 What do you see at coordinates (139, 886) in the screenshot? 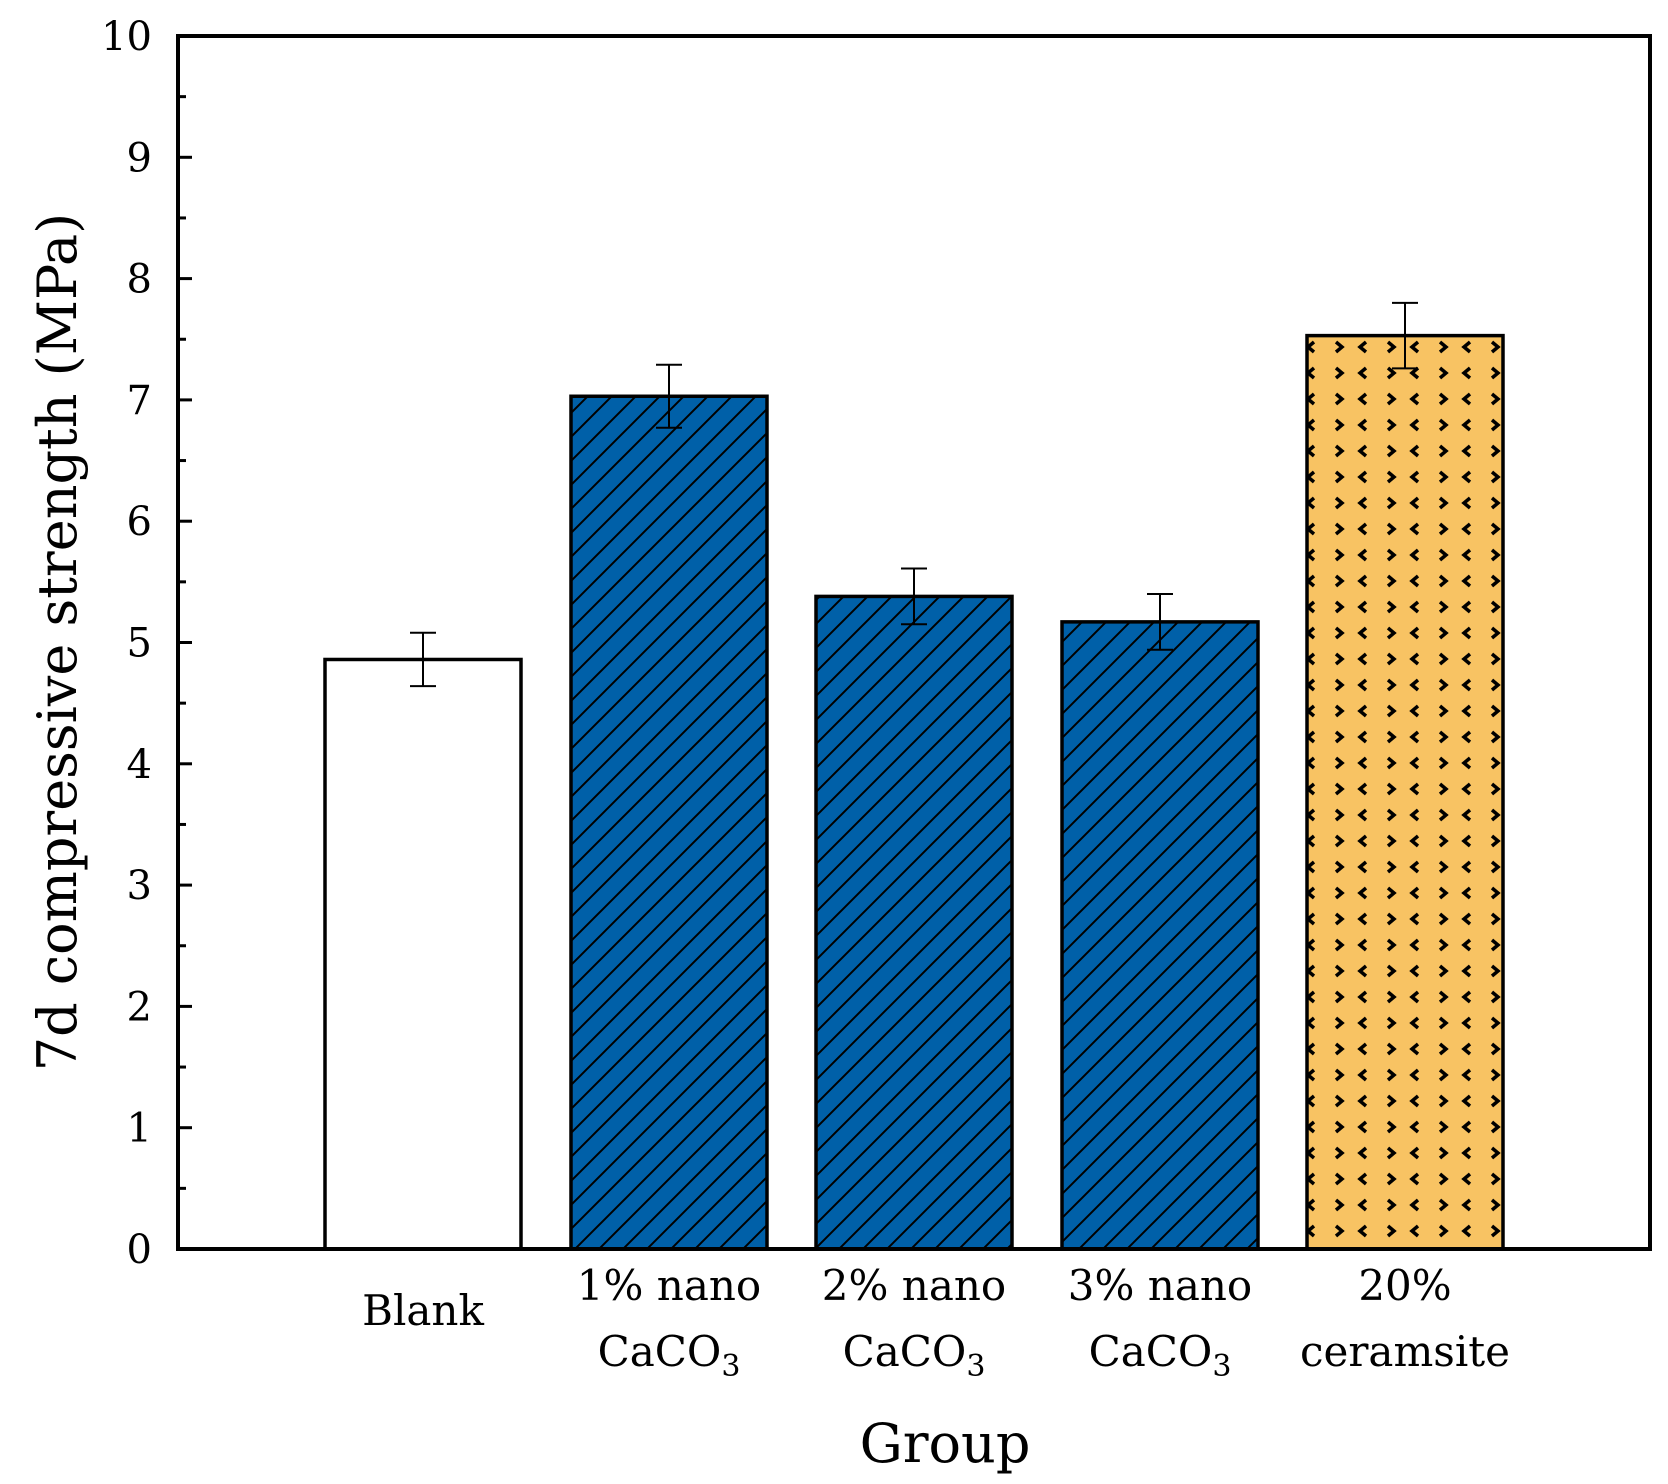
I see `y-tick-label: 3` at bounding box center [139, 886].